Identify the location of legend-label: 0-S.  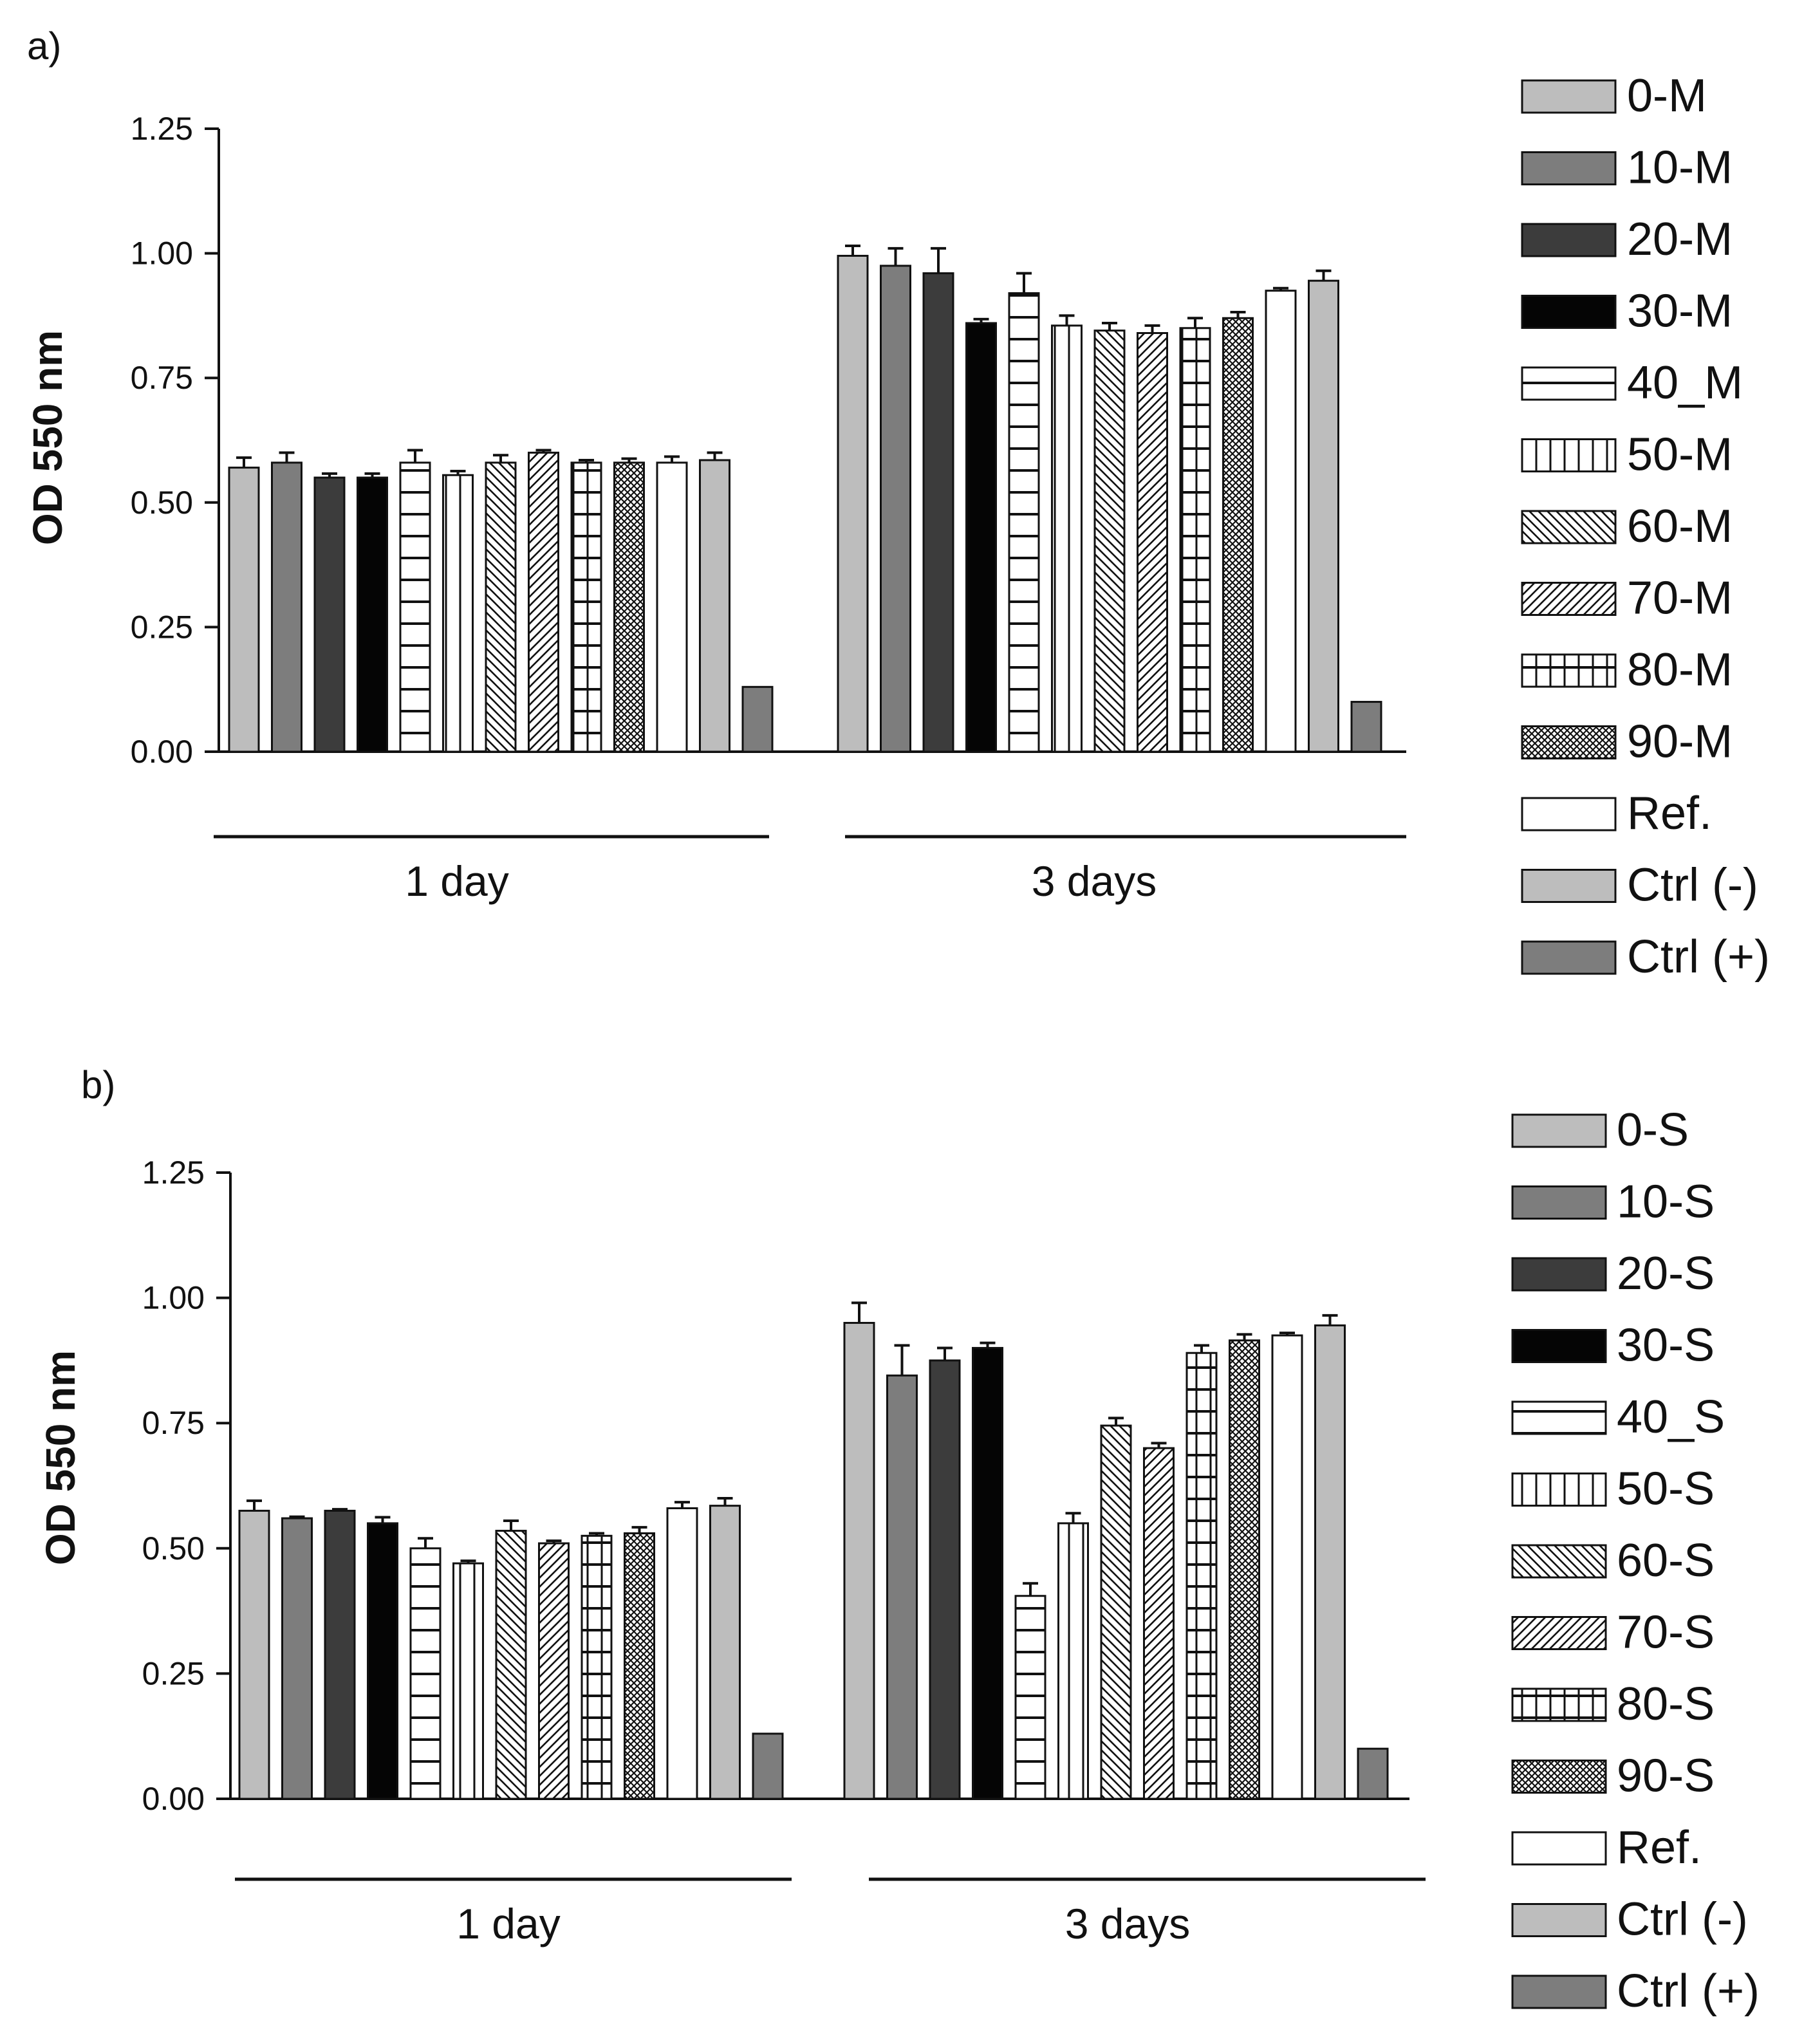
(1653, 1130).